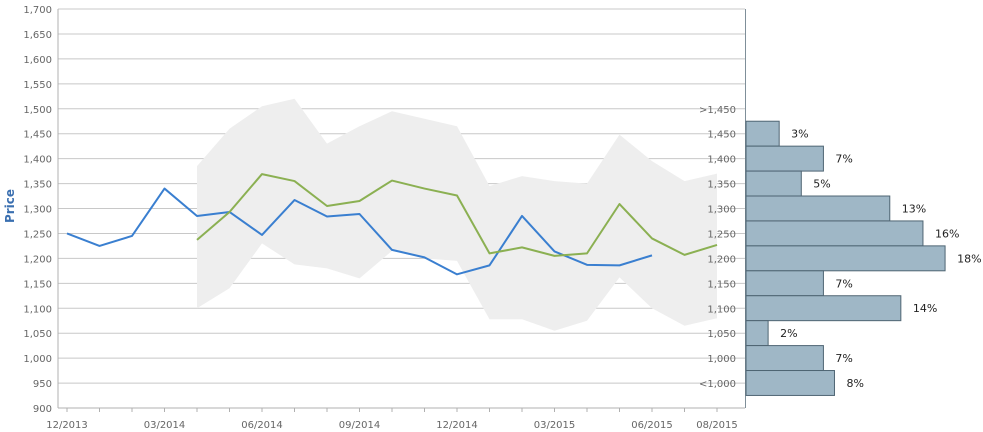 Image resolution: width=983 pixels, height=432 pixels. What do you see at coordinates (67, 425) in the screenshot?
I see `x-tick-label: 12/2013` at bounding box center [67, 425].